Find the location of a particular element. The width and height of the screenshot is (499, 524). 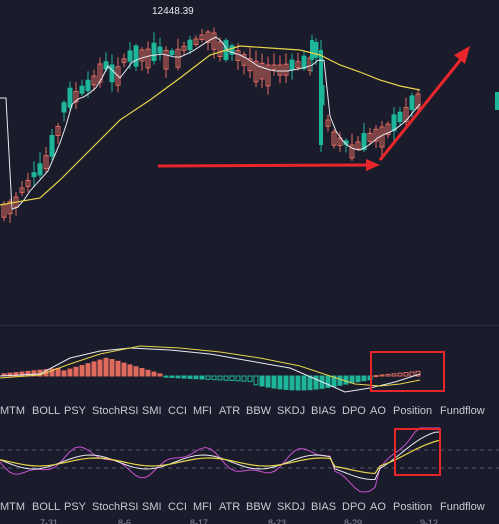

bottom-tab-atr: ATR is located at coordinates (230, 507).